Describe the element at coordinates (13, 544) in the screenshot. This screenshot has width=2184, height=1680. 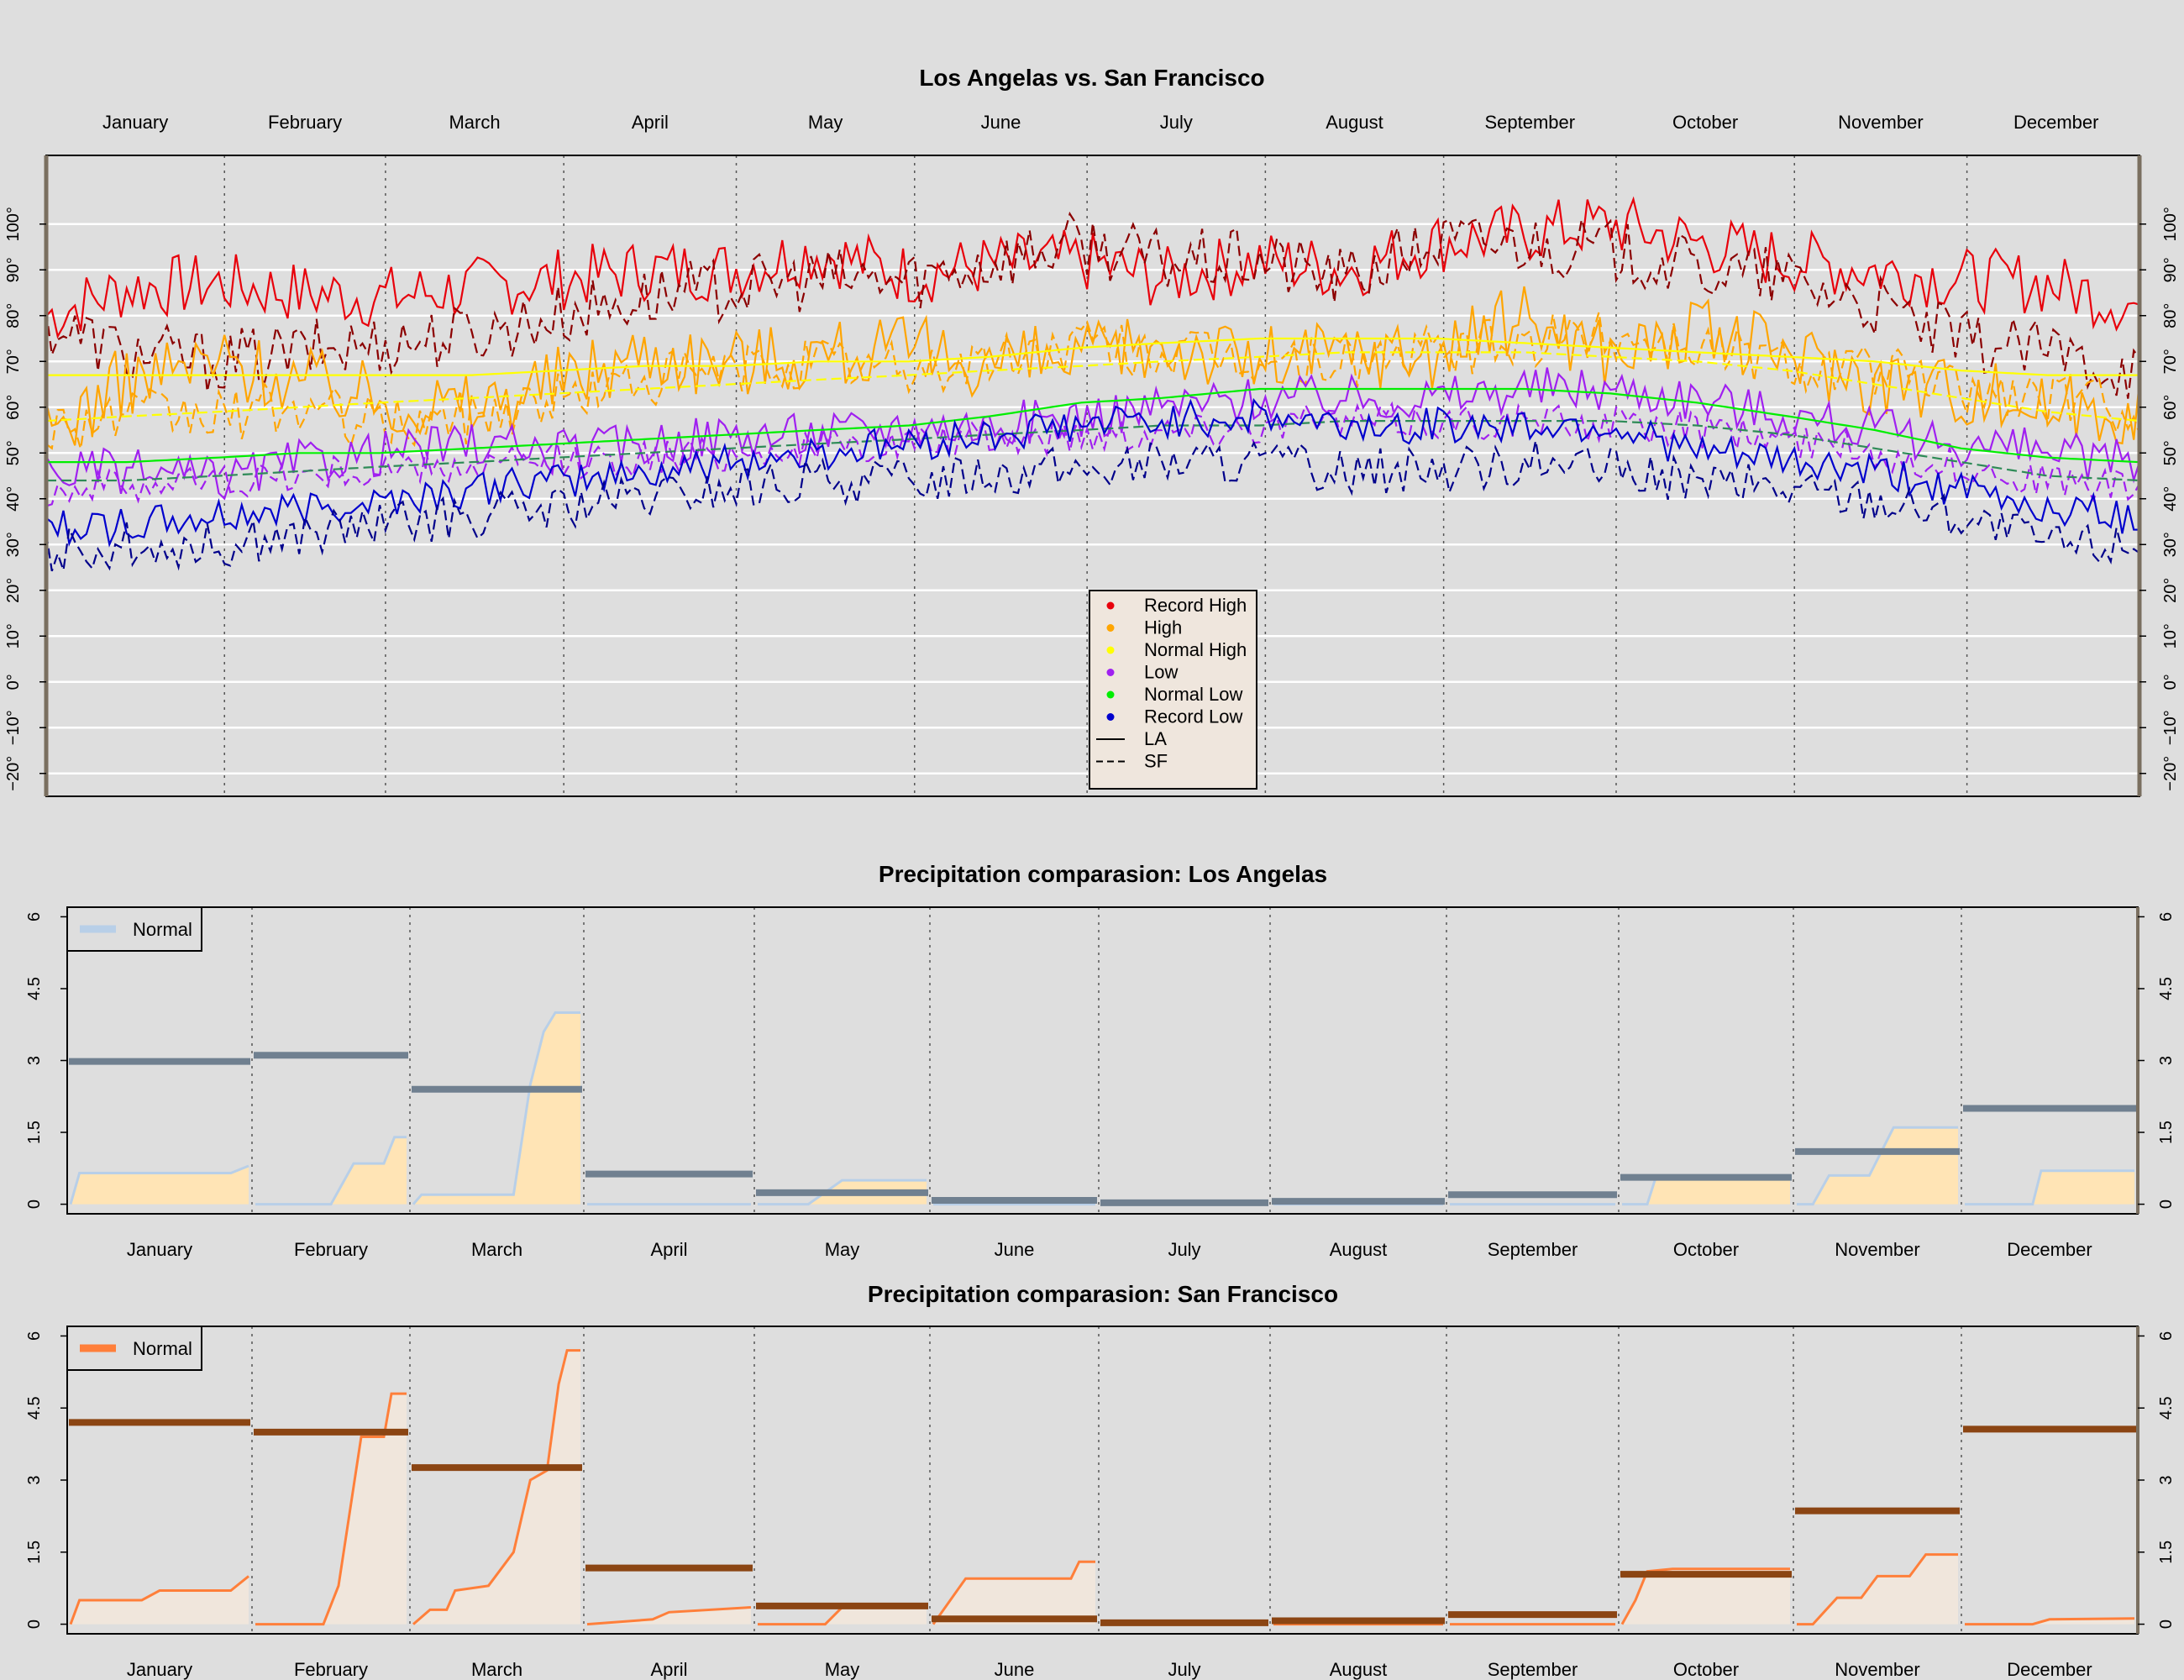
I see `y-tick-label-left: 30°` at that location.